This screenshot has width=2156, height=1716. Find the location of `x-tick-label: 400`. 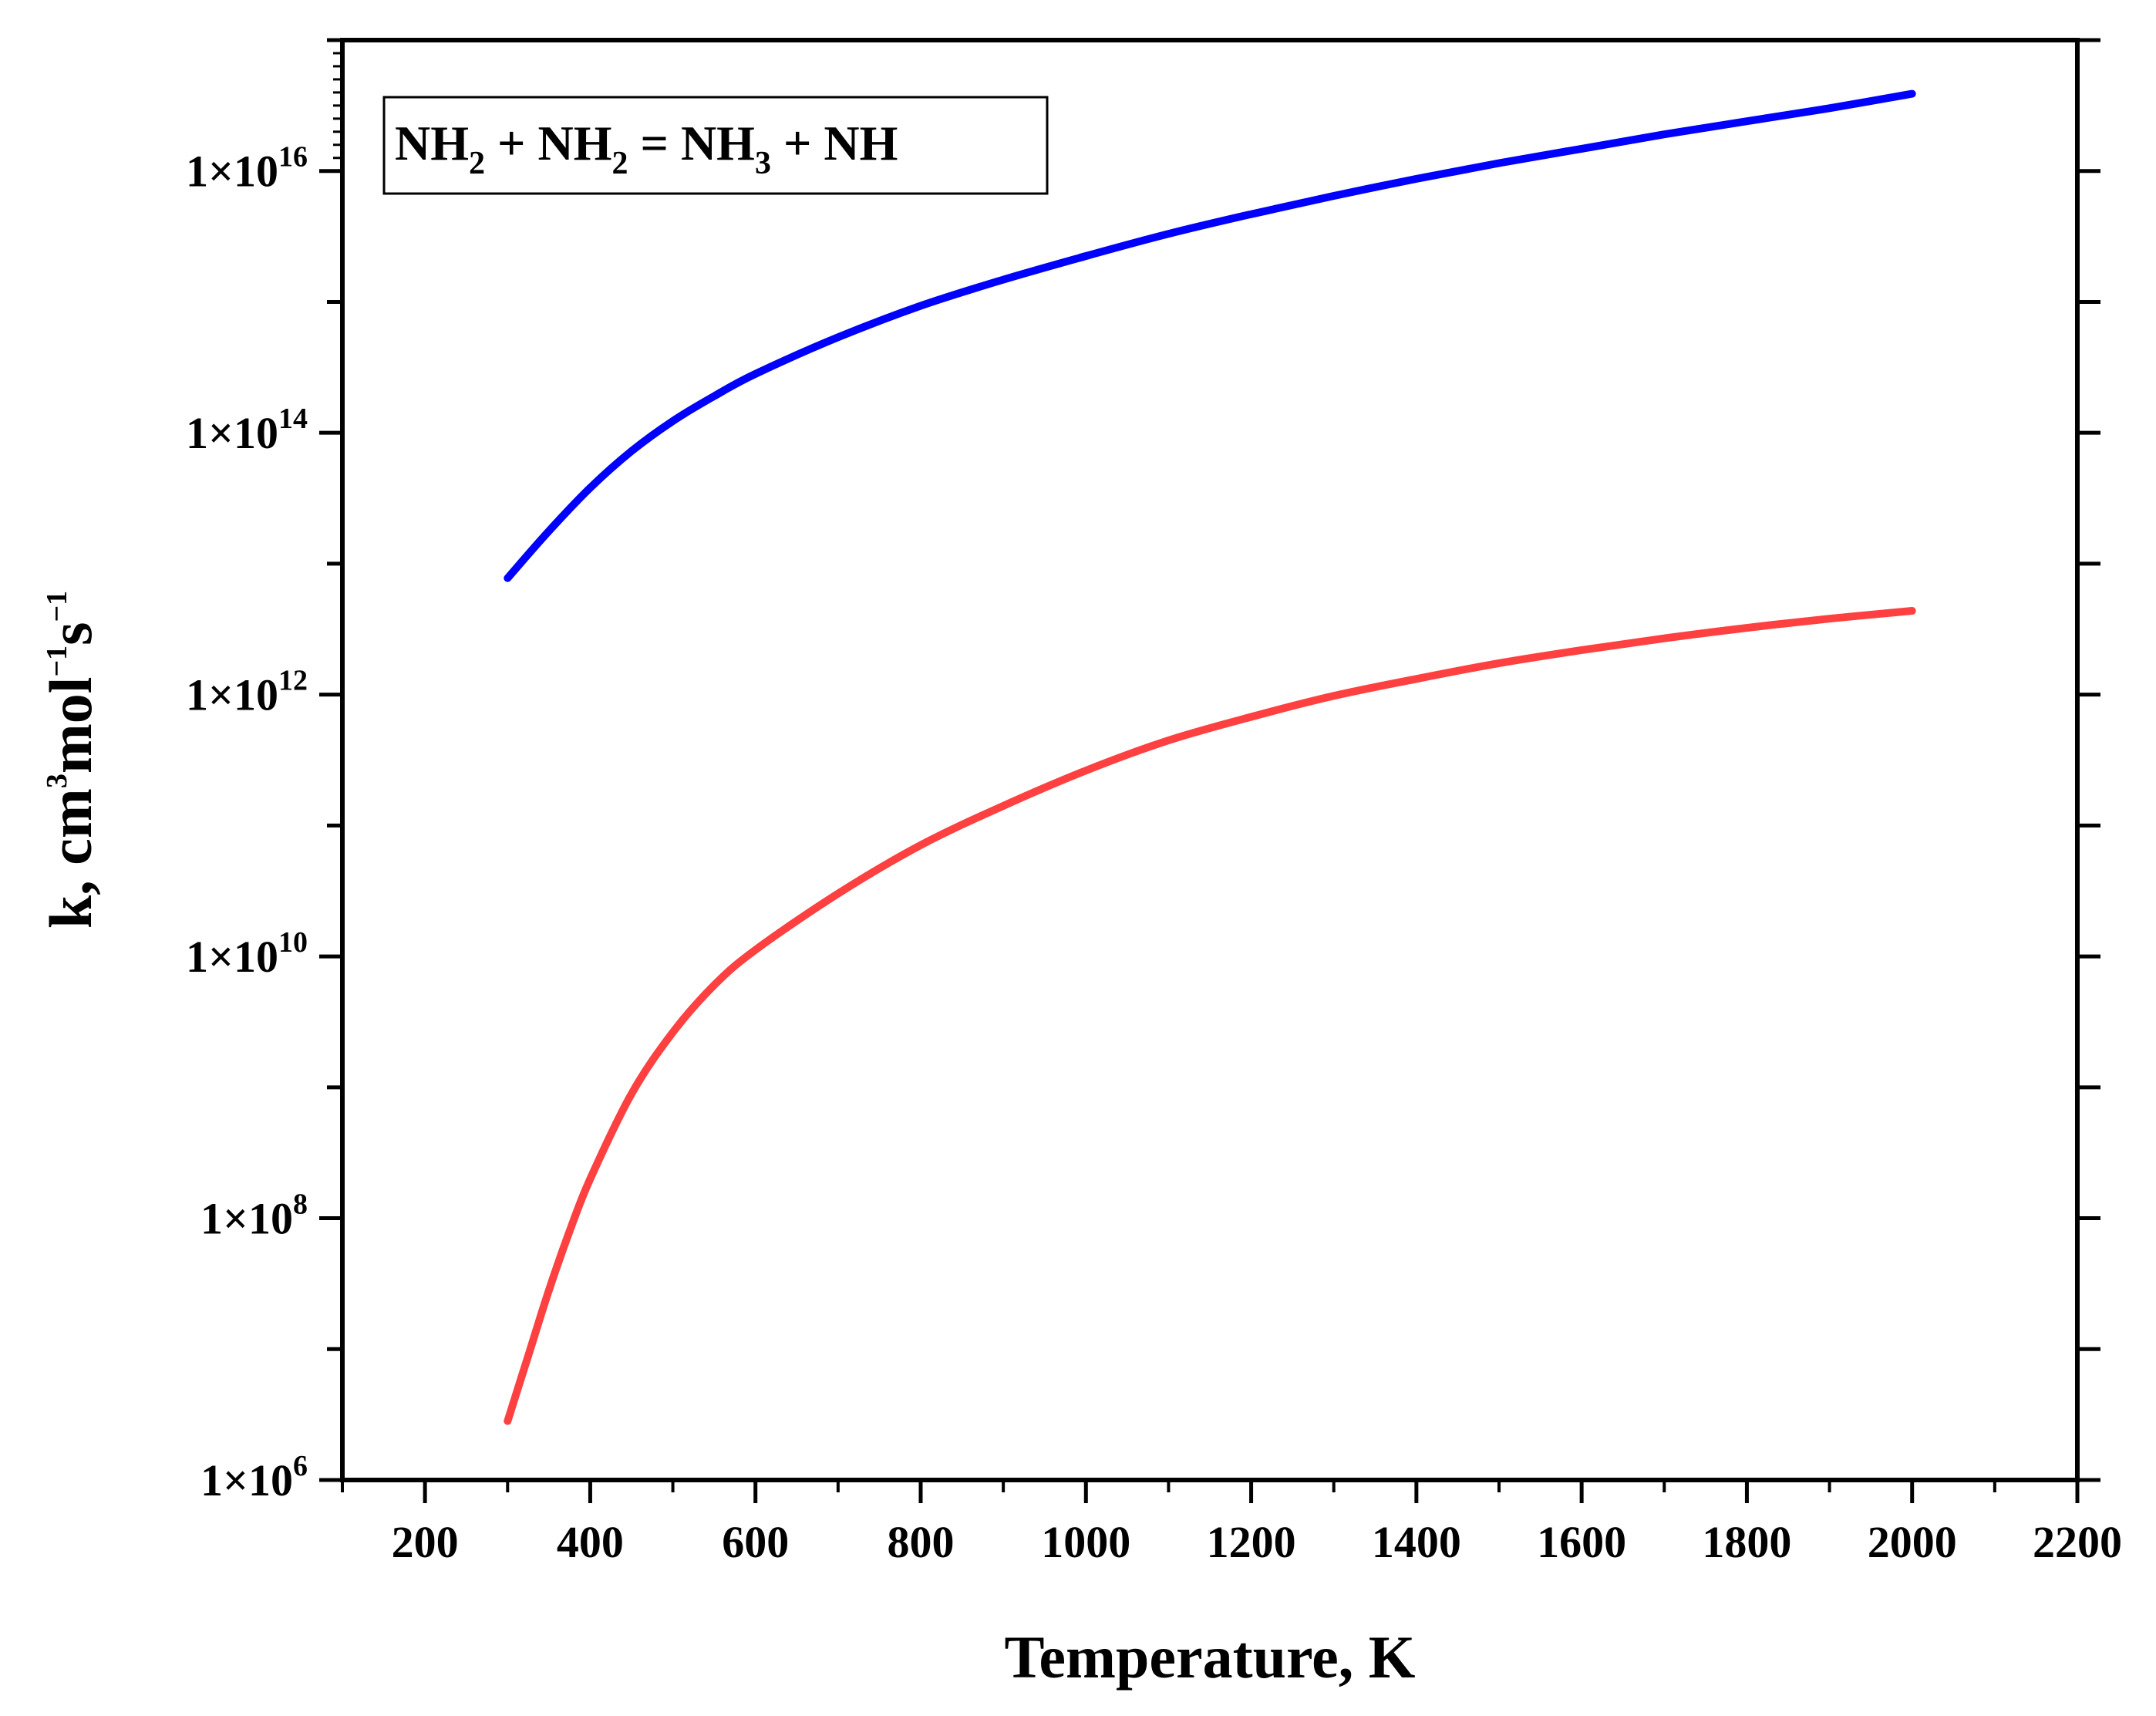

x-tick-label: 400 is located at coordinates (590, 1542).